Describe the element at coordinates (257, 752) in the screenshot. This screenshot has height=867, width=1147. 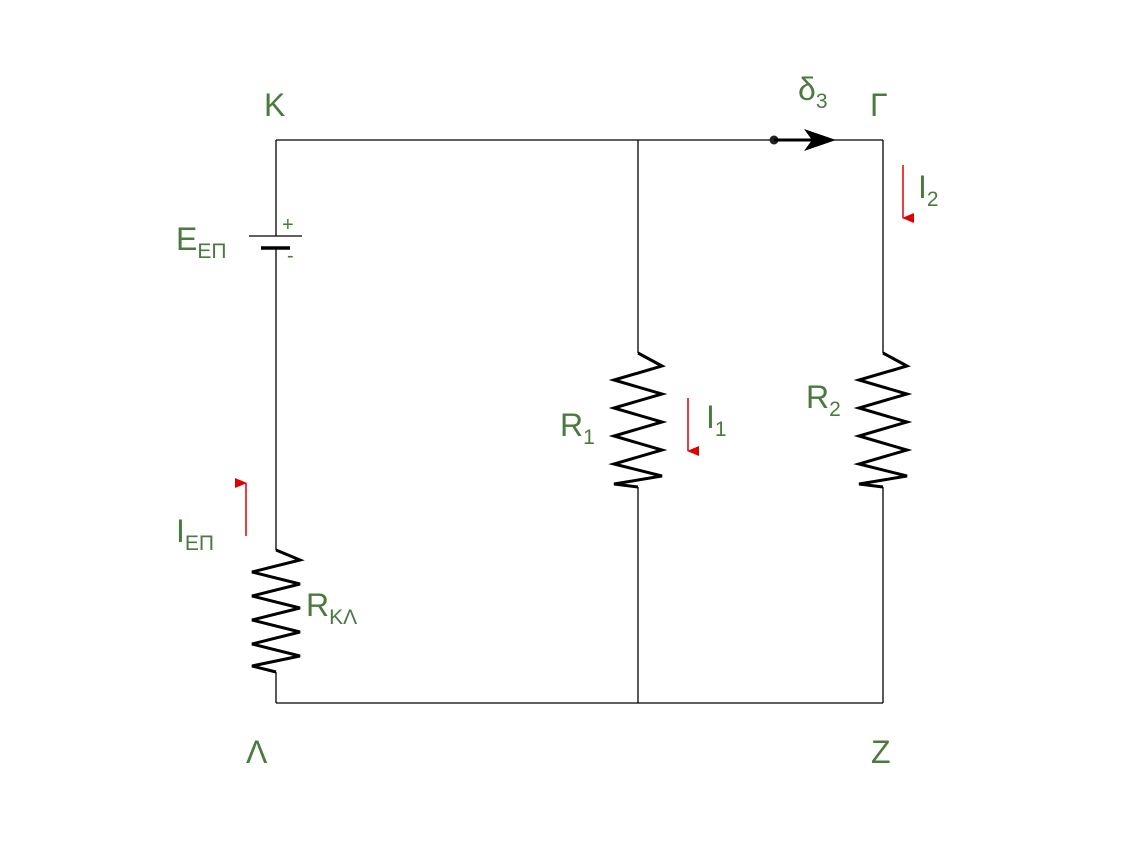
I see `node-label-l: Λ` at that location.